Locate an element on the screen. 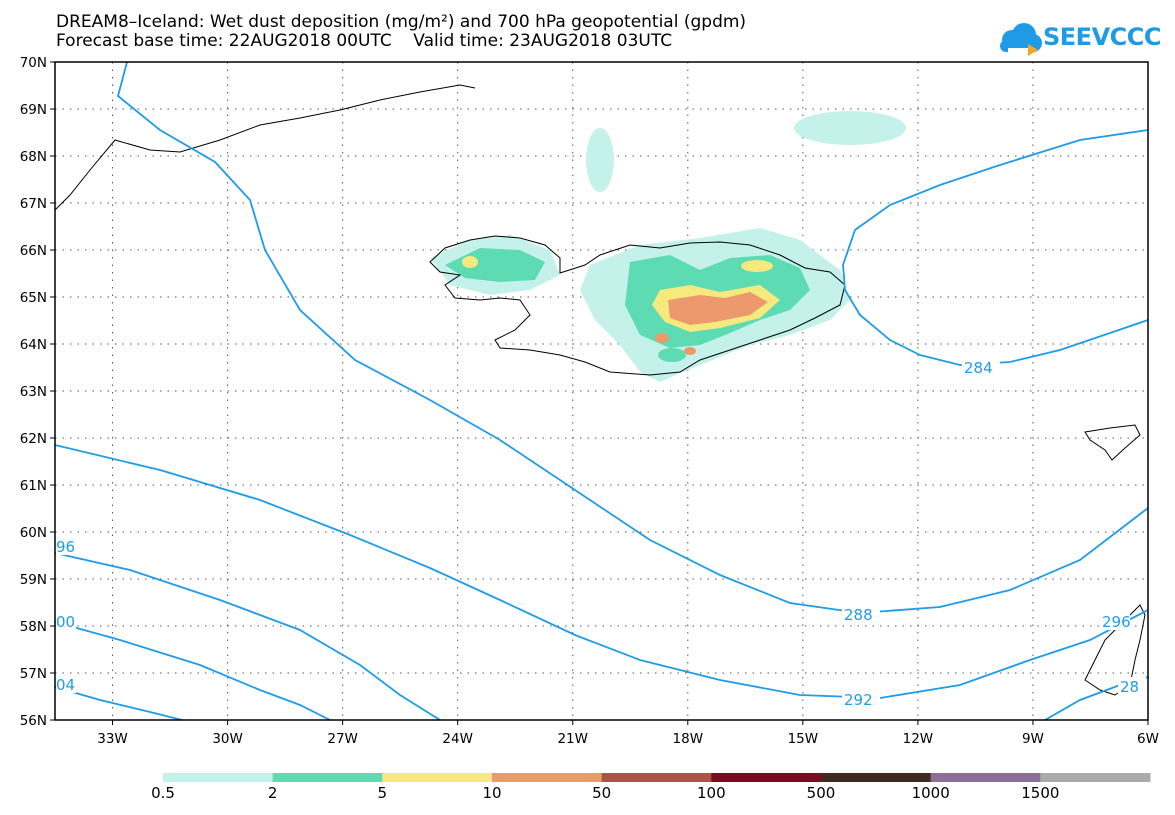 The image size is (1175, 815). colorbar is located at coordinates (657, 777).